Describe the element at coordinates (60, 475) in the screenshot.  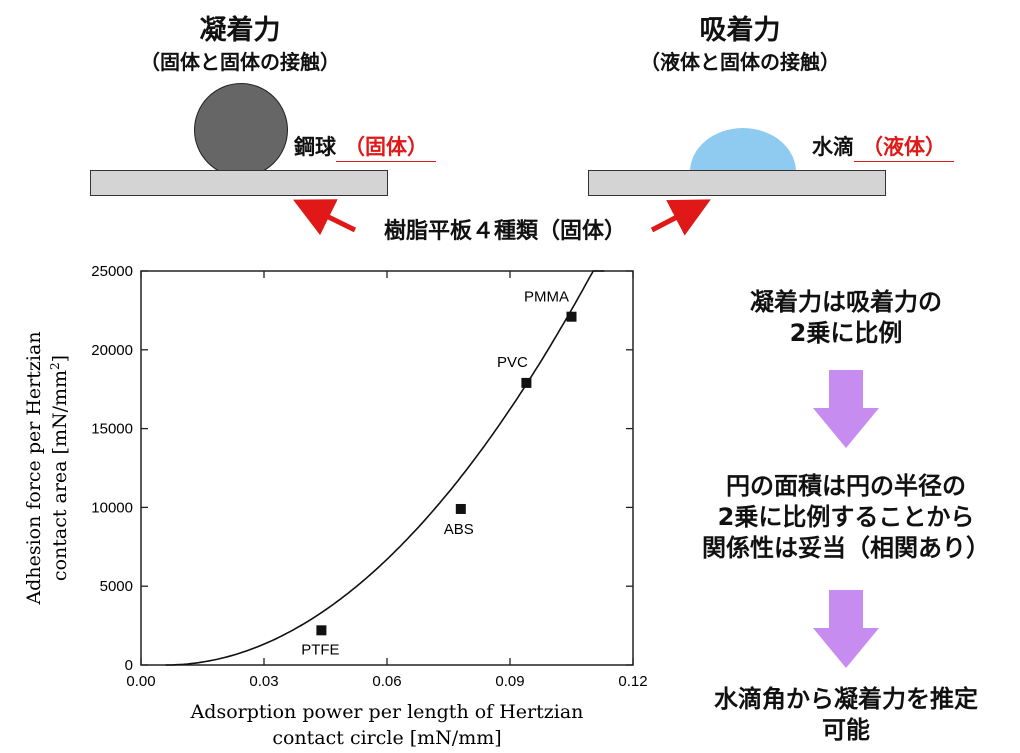
I see `y-axis-label-line2-text: contact area [mN/mm` at that location.